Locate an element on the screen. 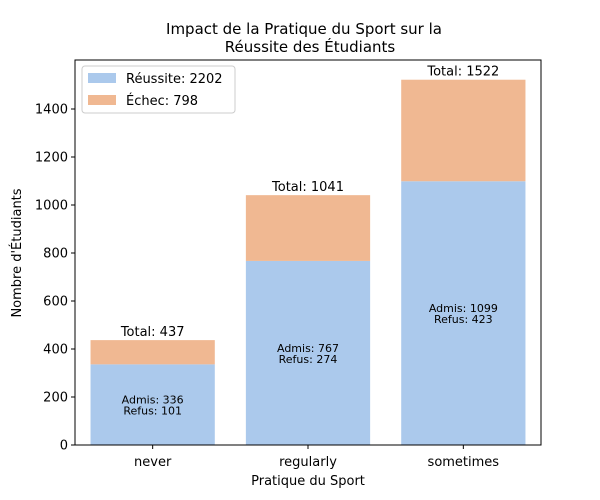 This screenshot has width=600, height=500. bar-sometimes-reussite is located at coordinates (463, 313).